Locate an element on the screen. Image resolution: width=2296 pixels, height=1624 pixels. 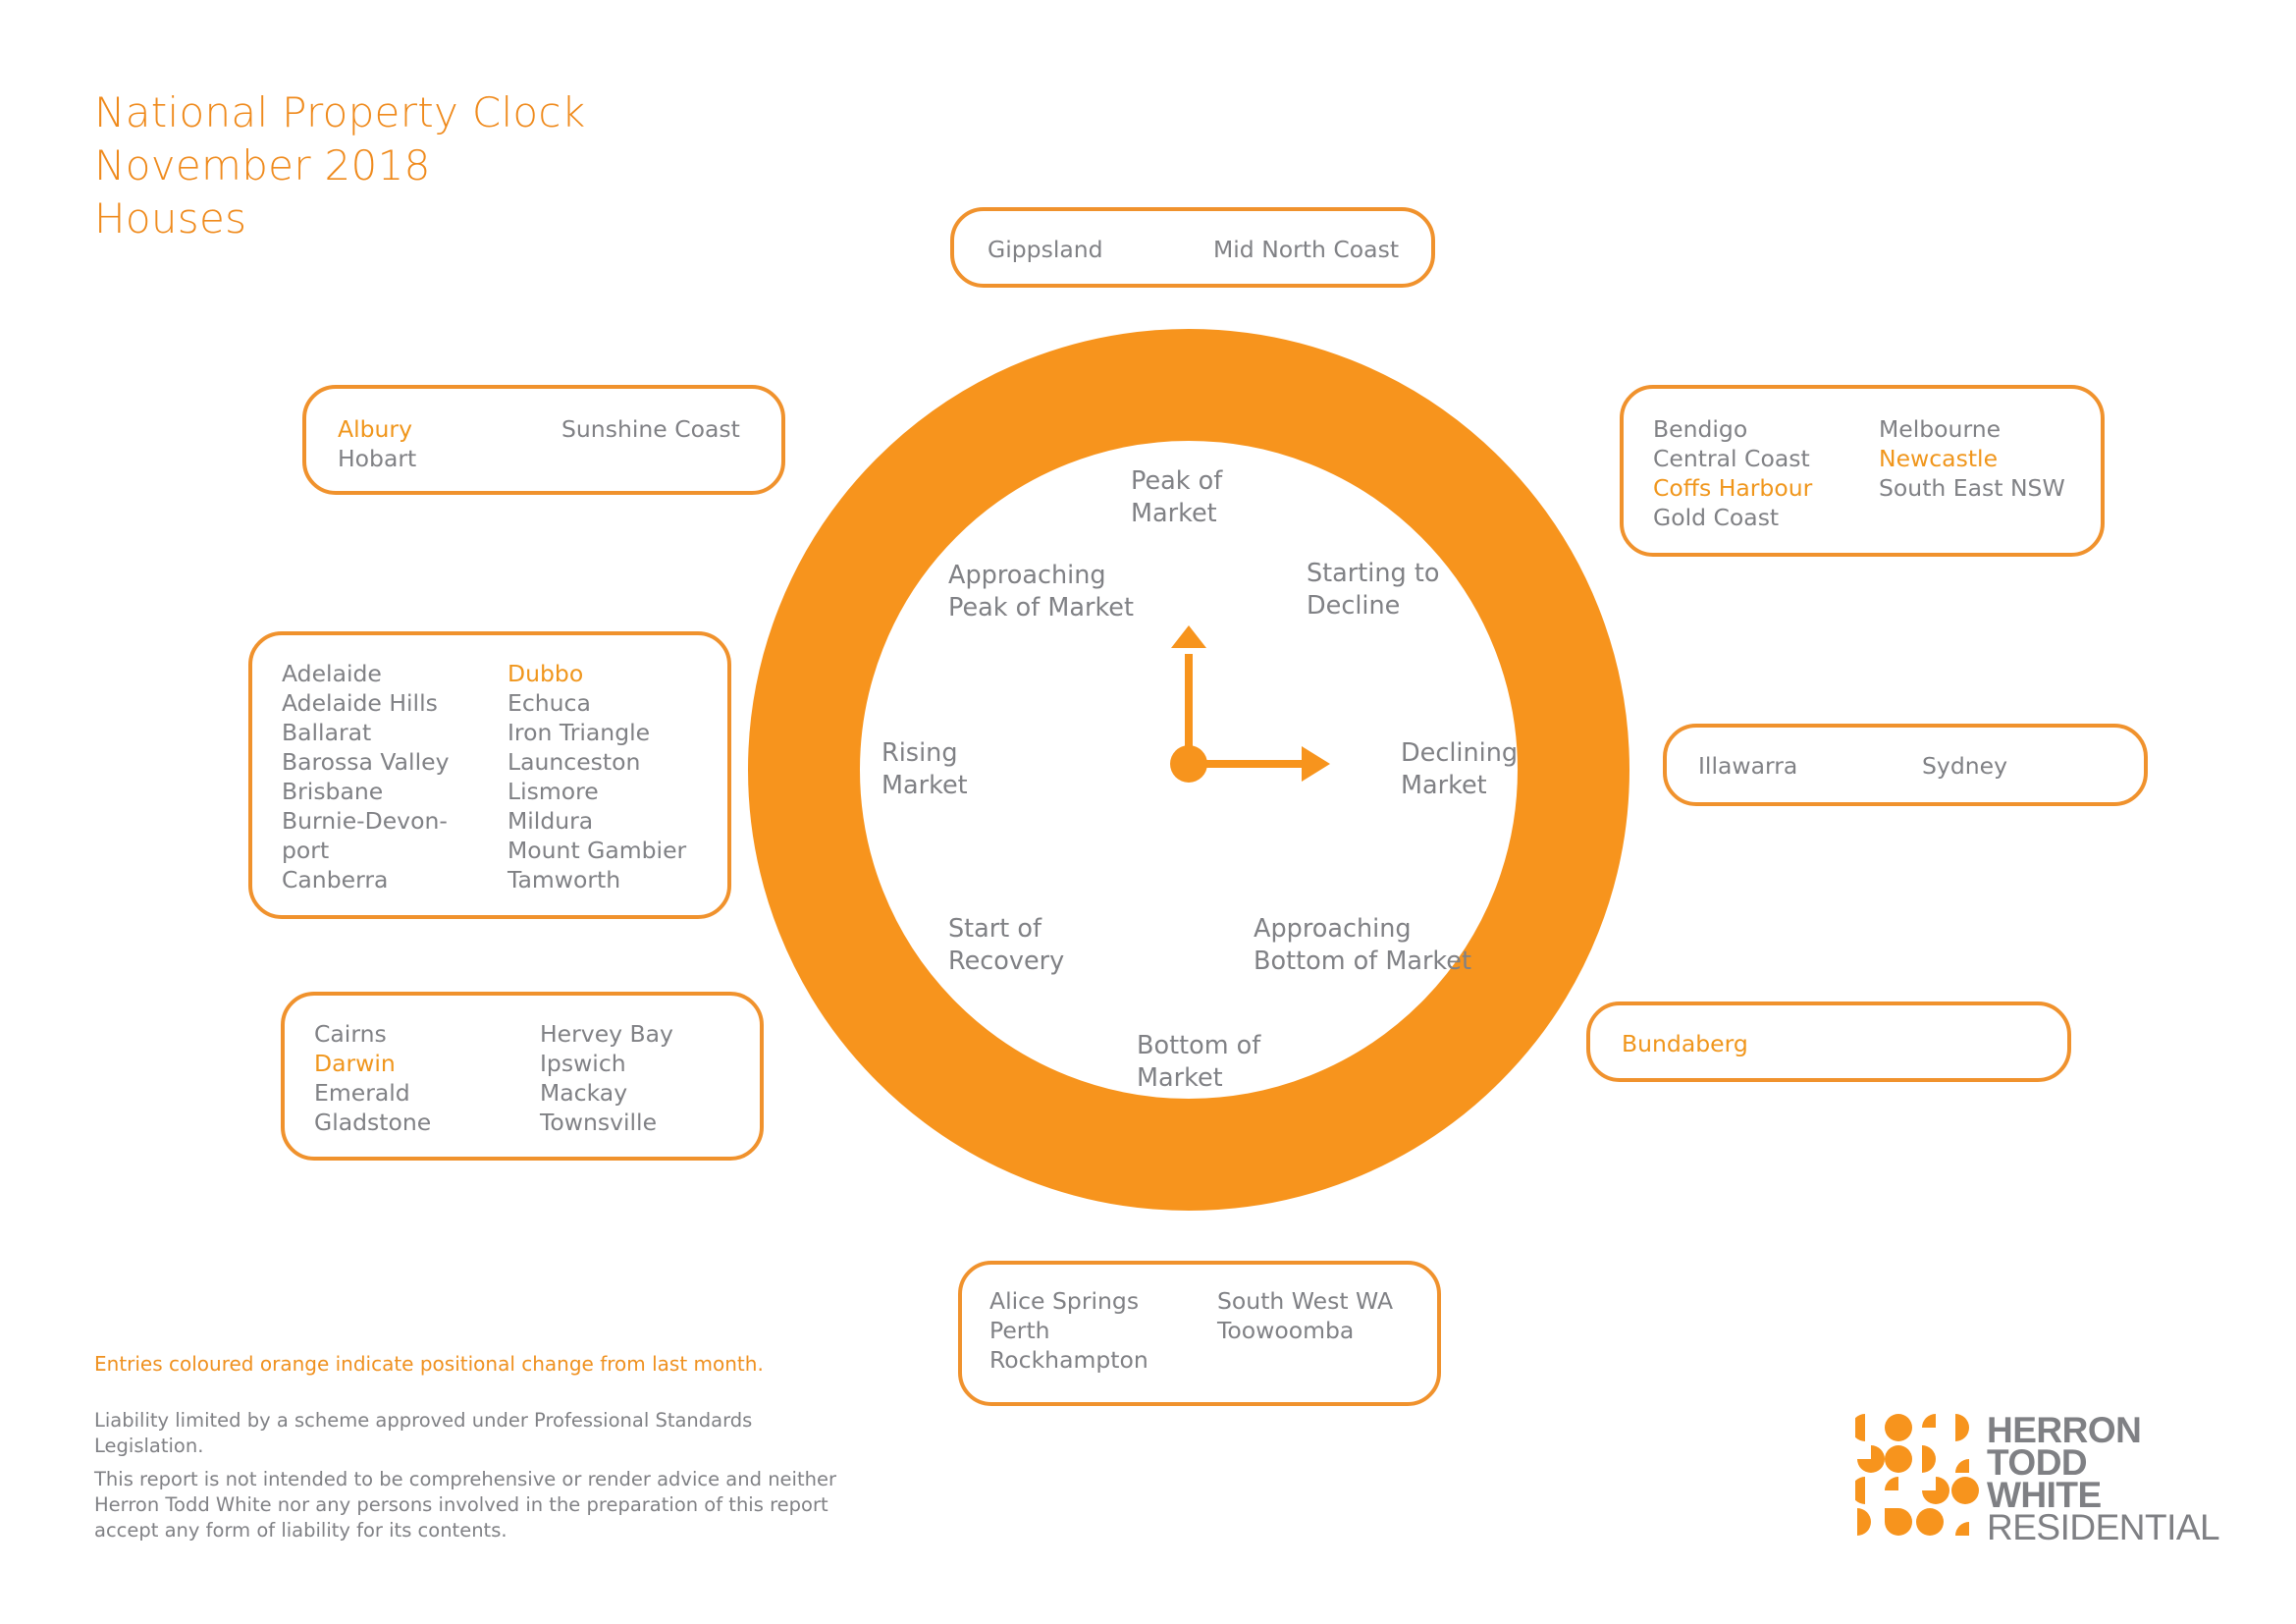
region-col-2: Sunshine Coast is located at coordinates (650, 429).